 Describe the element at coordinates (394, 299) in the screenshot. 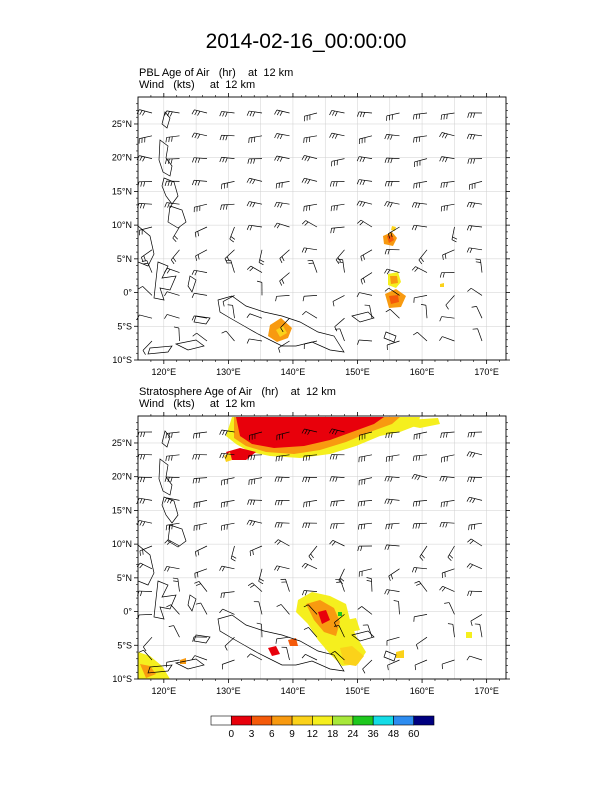

I see `pbl-patch-south-inner` at that location.